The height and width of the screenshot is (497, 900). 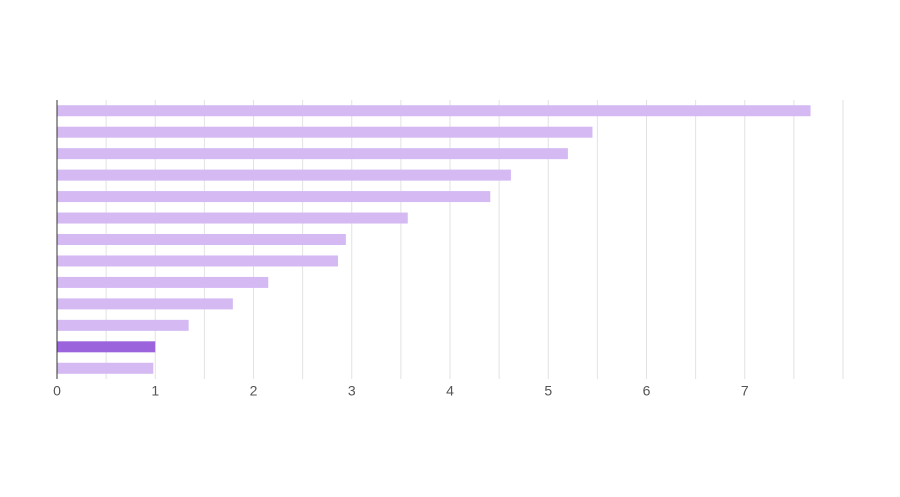 I want to click on x-tick-label: 0, so click(x=57, y=391).